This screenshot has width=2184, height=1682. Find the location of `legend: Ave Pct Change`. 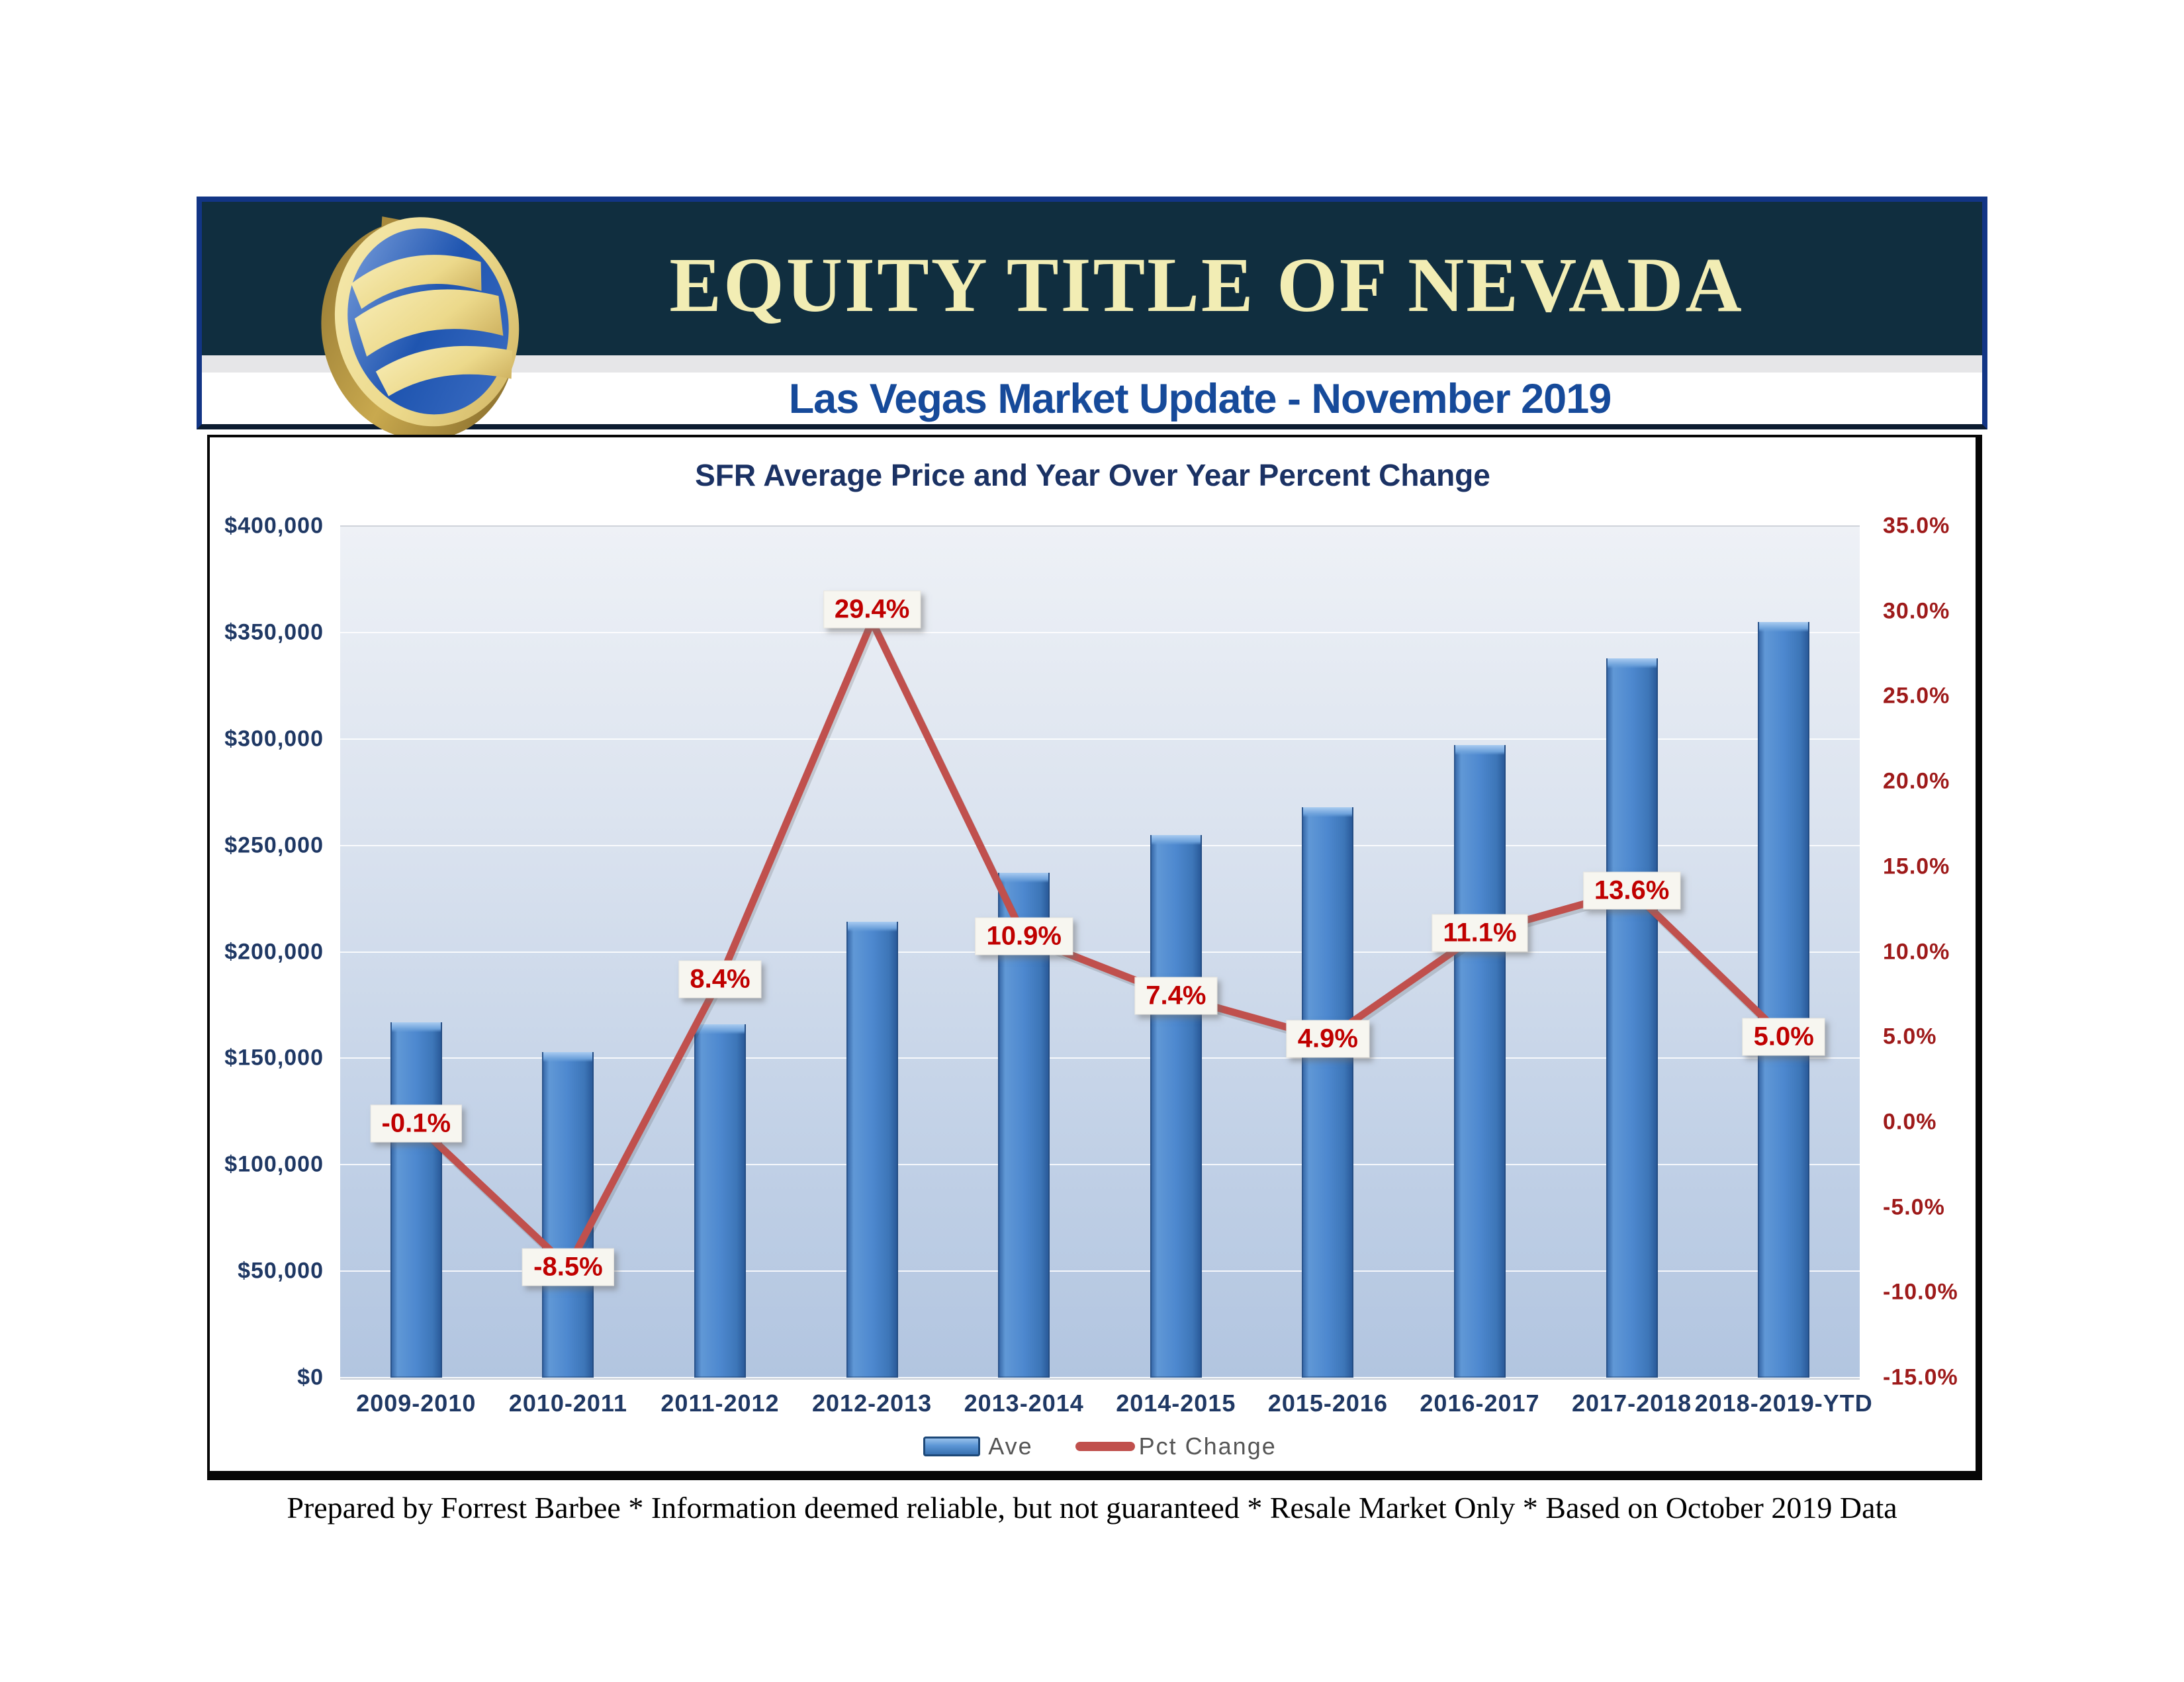

legend: Ave Pct Change is located at coordinates (1100, 1447).